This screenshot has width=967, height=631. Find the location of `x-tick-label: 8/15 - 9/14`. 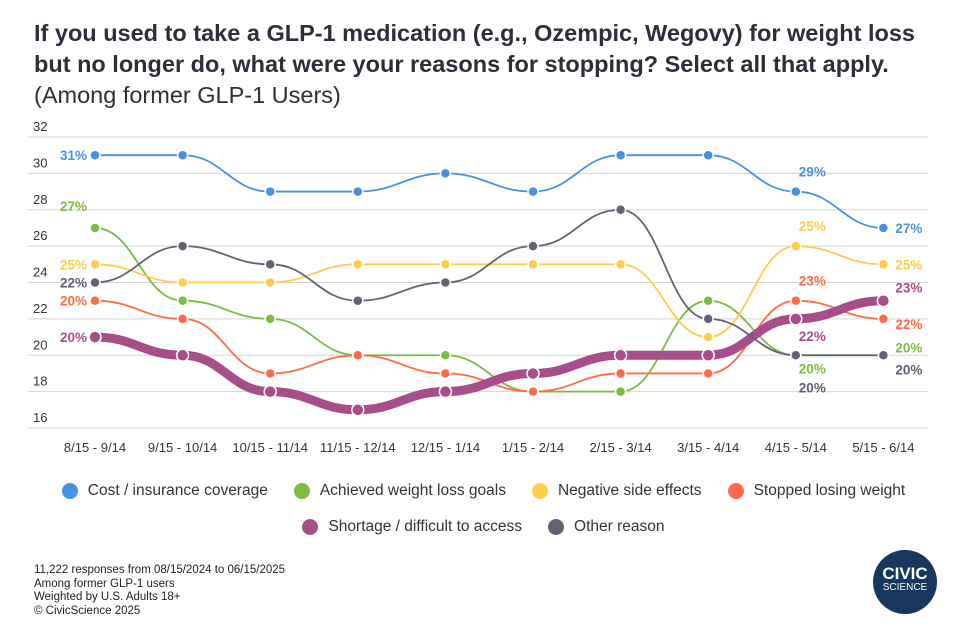

x-tick-label: 8/15 - 9/14 is located at coordinates (95, 447).